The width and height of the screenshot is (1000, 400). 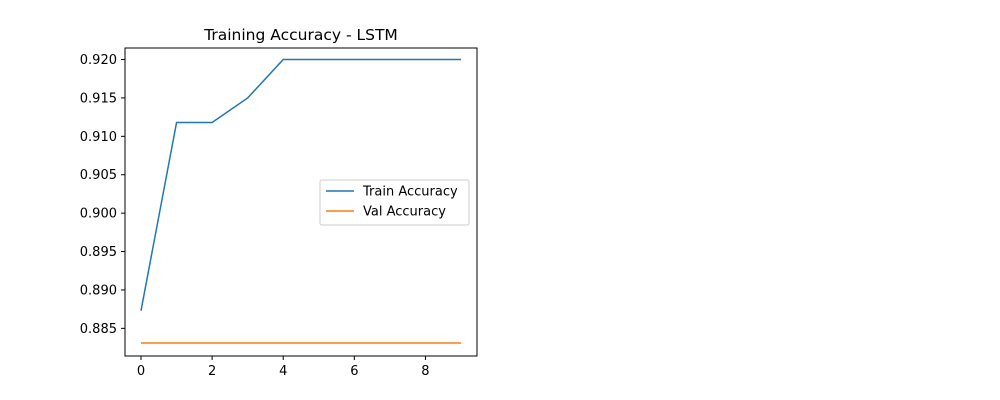 I want to click on y-tick-label: 0.890, so click(x=98, y=290).